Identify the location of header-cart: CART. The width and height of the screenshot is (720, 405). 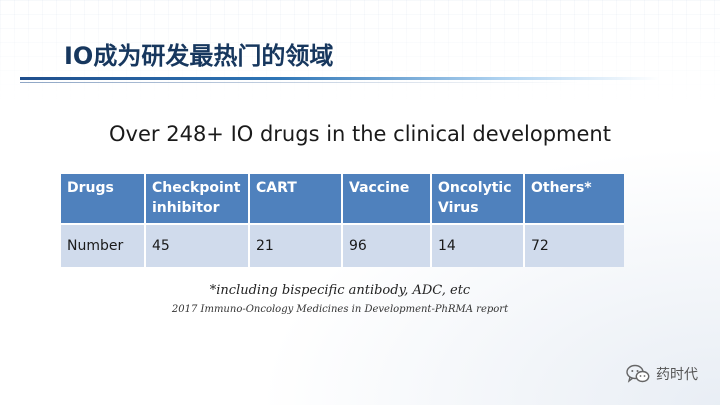
(296, 199).